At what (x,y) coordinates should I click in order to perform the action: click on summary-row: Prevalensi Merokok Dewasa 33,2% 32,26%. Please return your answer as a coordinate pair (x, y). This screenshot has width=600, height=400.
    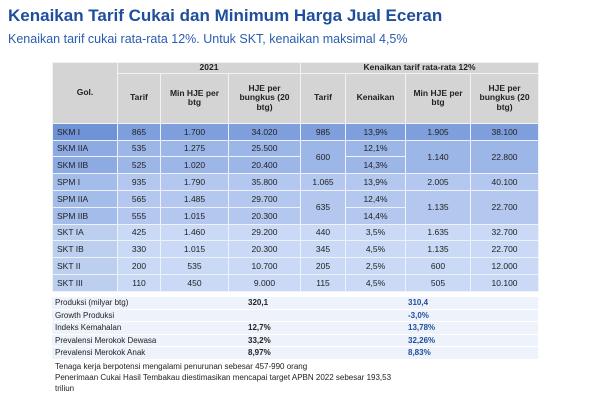
    Looking at the image, I should click on (295, 341).